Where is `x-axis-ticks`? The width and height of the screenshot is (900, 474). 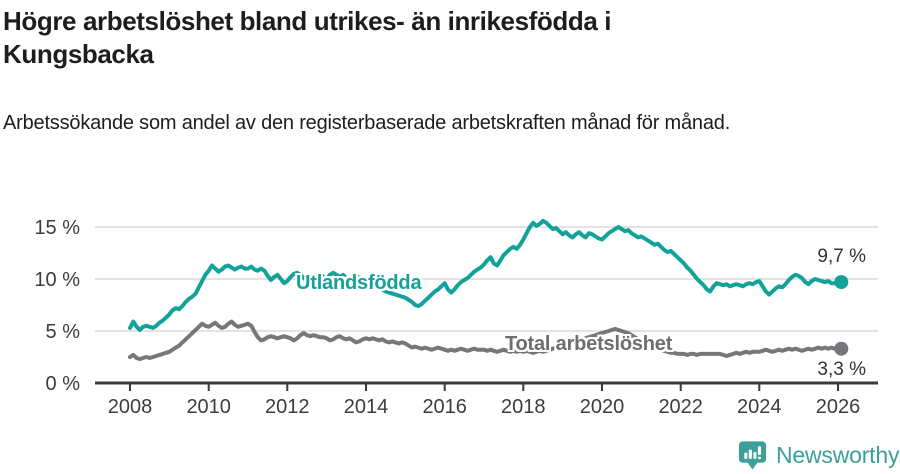
x-axis-ticks is located at coordinates (484, 387).